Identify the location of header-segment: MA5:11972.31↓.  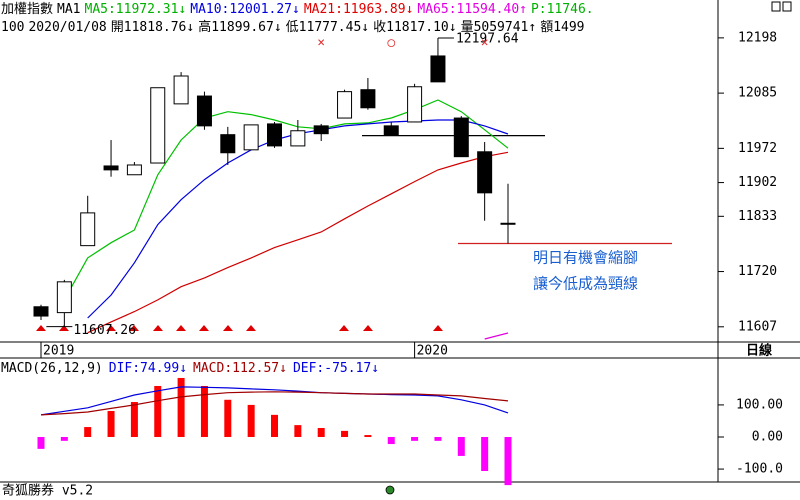
(136, 9).